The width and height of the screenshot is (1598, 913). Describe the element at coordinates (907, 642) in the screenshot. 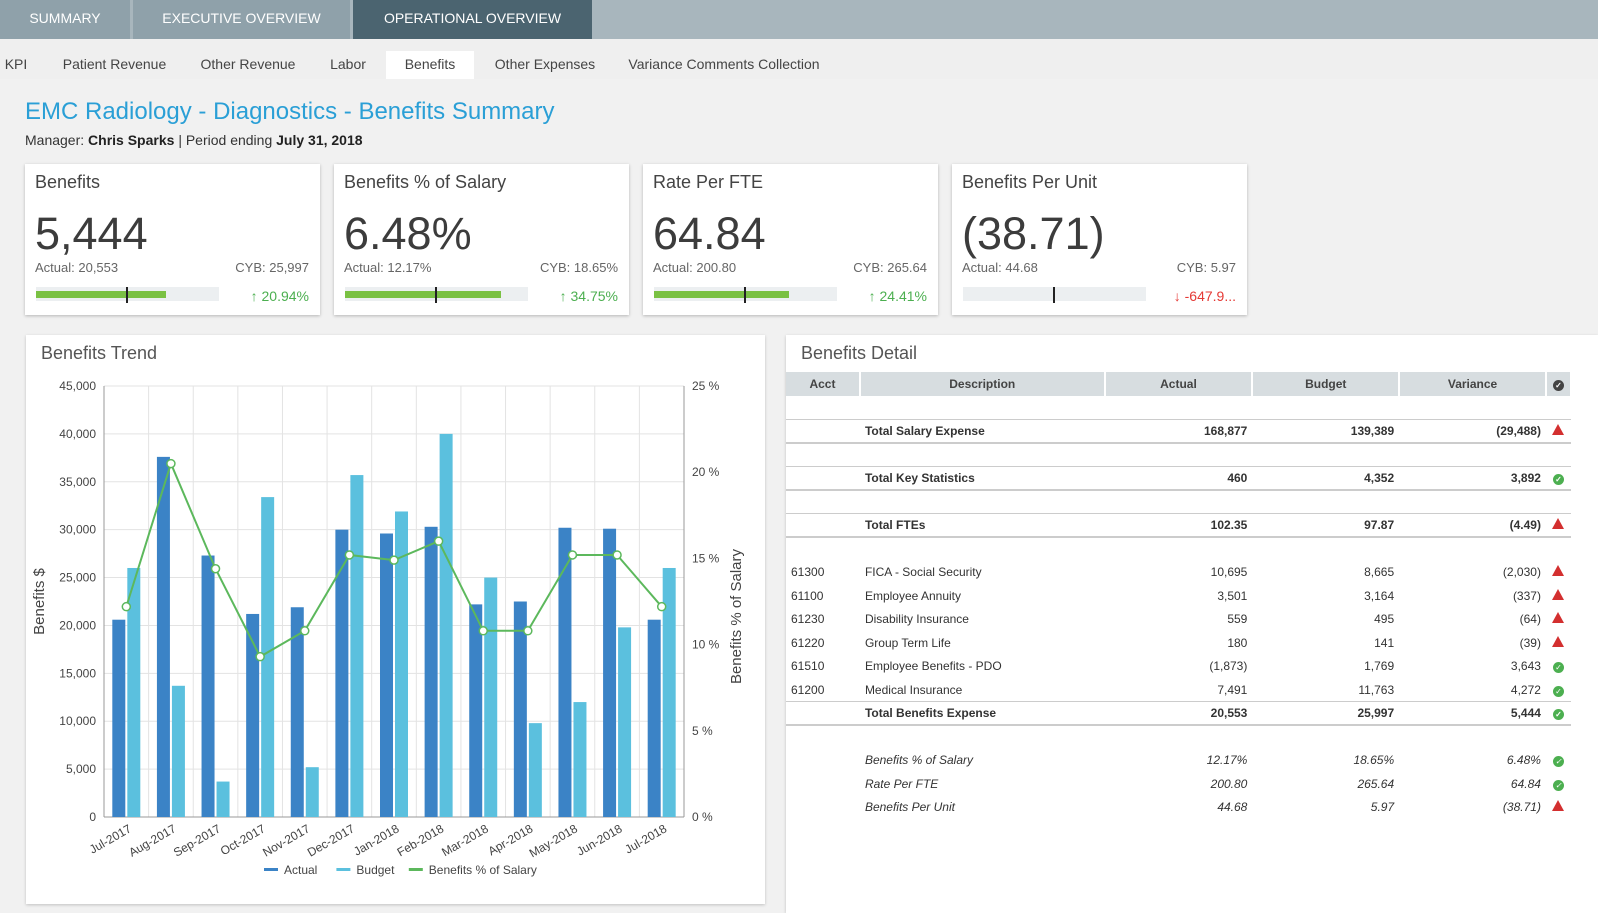

I see `desc-cell: Group Term Life` at that location.